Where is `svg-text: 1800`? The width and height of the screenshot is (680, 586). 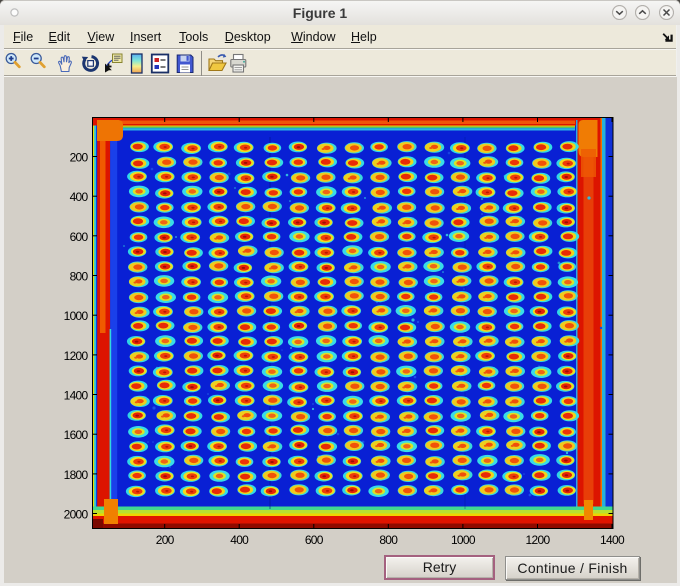 svg-text: 1800 is located at coordinates (76, 475).